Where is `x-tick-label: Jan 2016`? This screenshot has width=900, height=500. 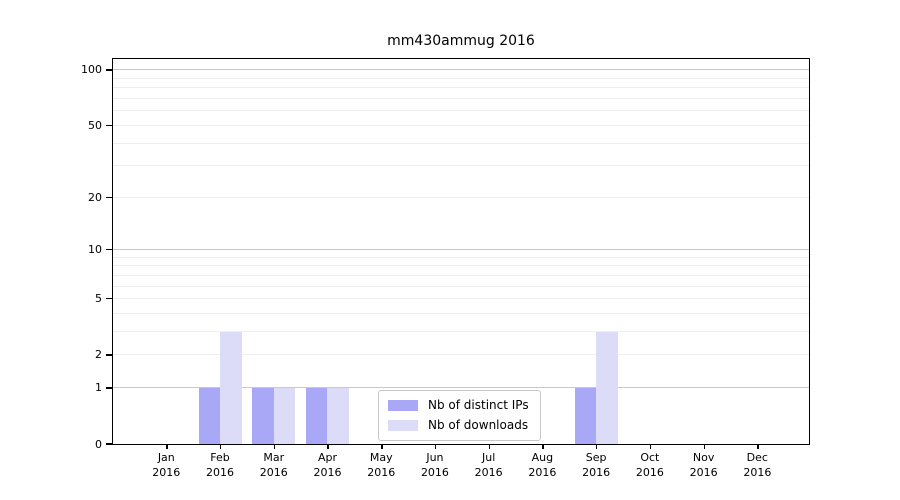
x-tick-label: Jan 2016 is located at coordinates (166, 465).